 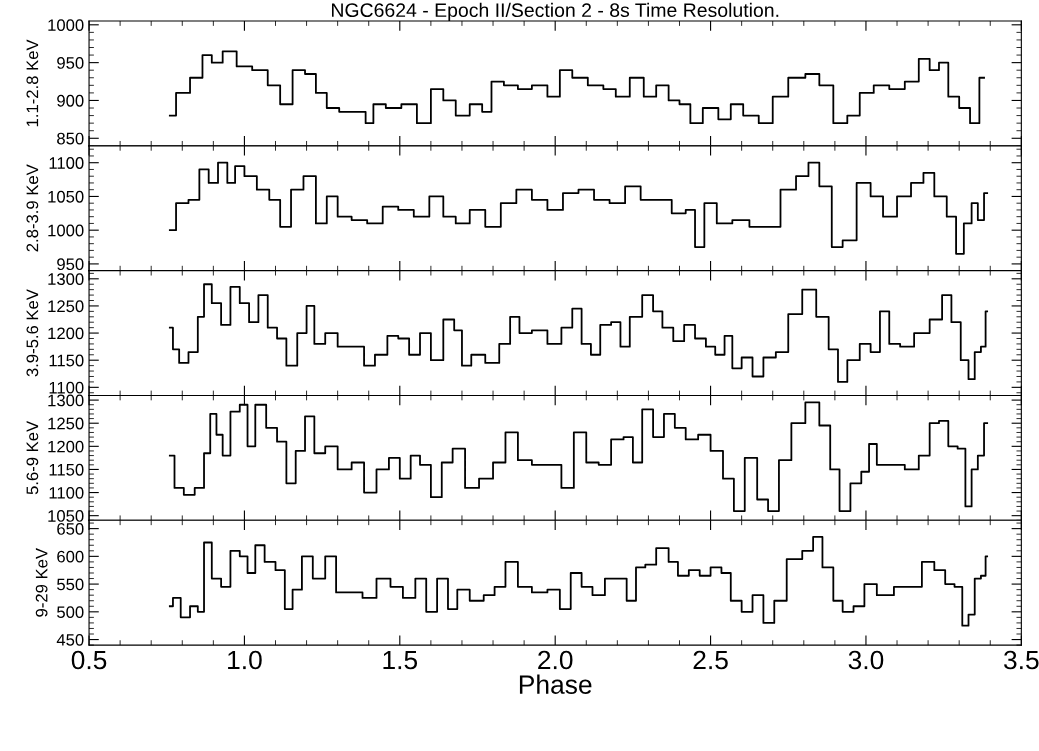 I want to click on x-tick-label: 1.0, so click(x=245, y=660).